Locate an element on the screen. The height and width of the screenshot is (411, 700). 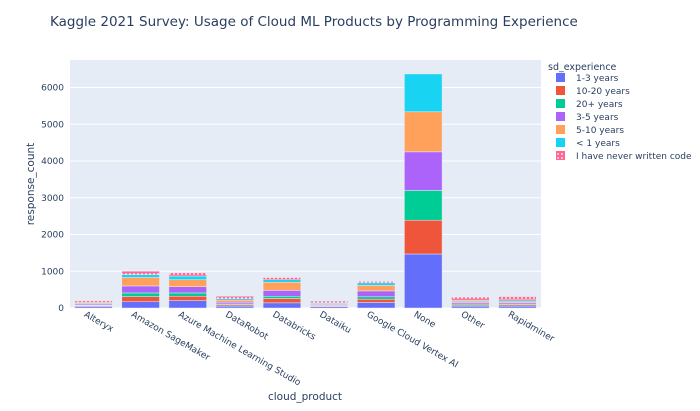
legend-label: < 1 years is located at coordinates (598, 144).